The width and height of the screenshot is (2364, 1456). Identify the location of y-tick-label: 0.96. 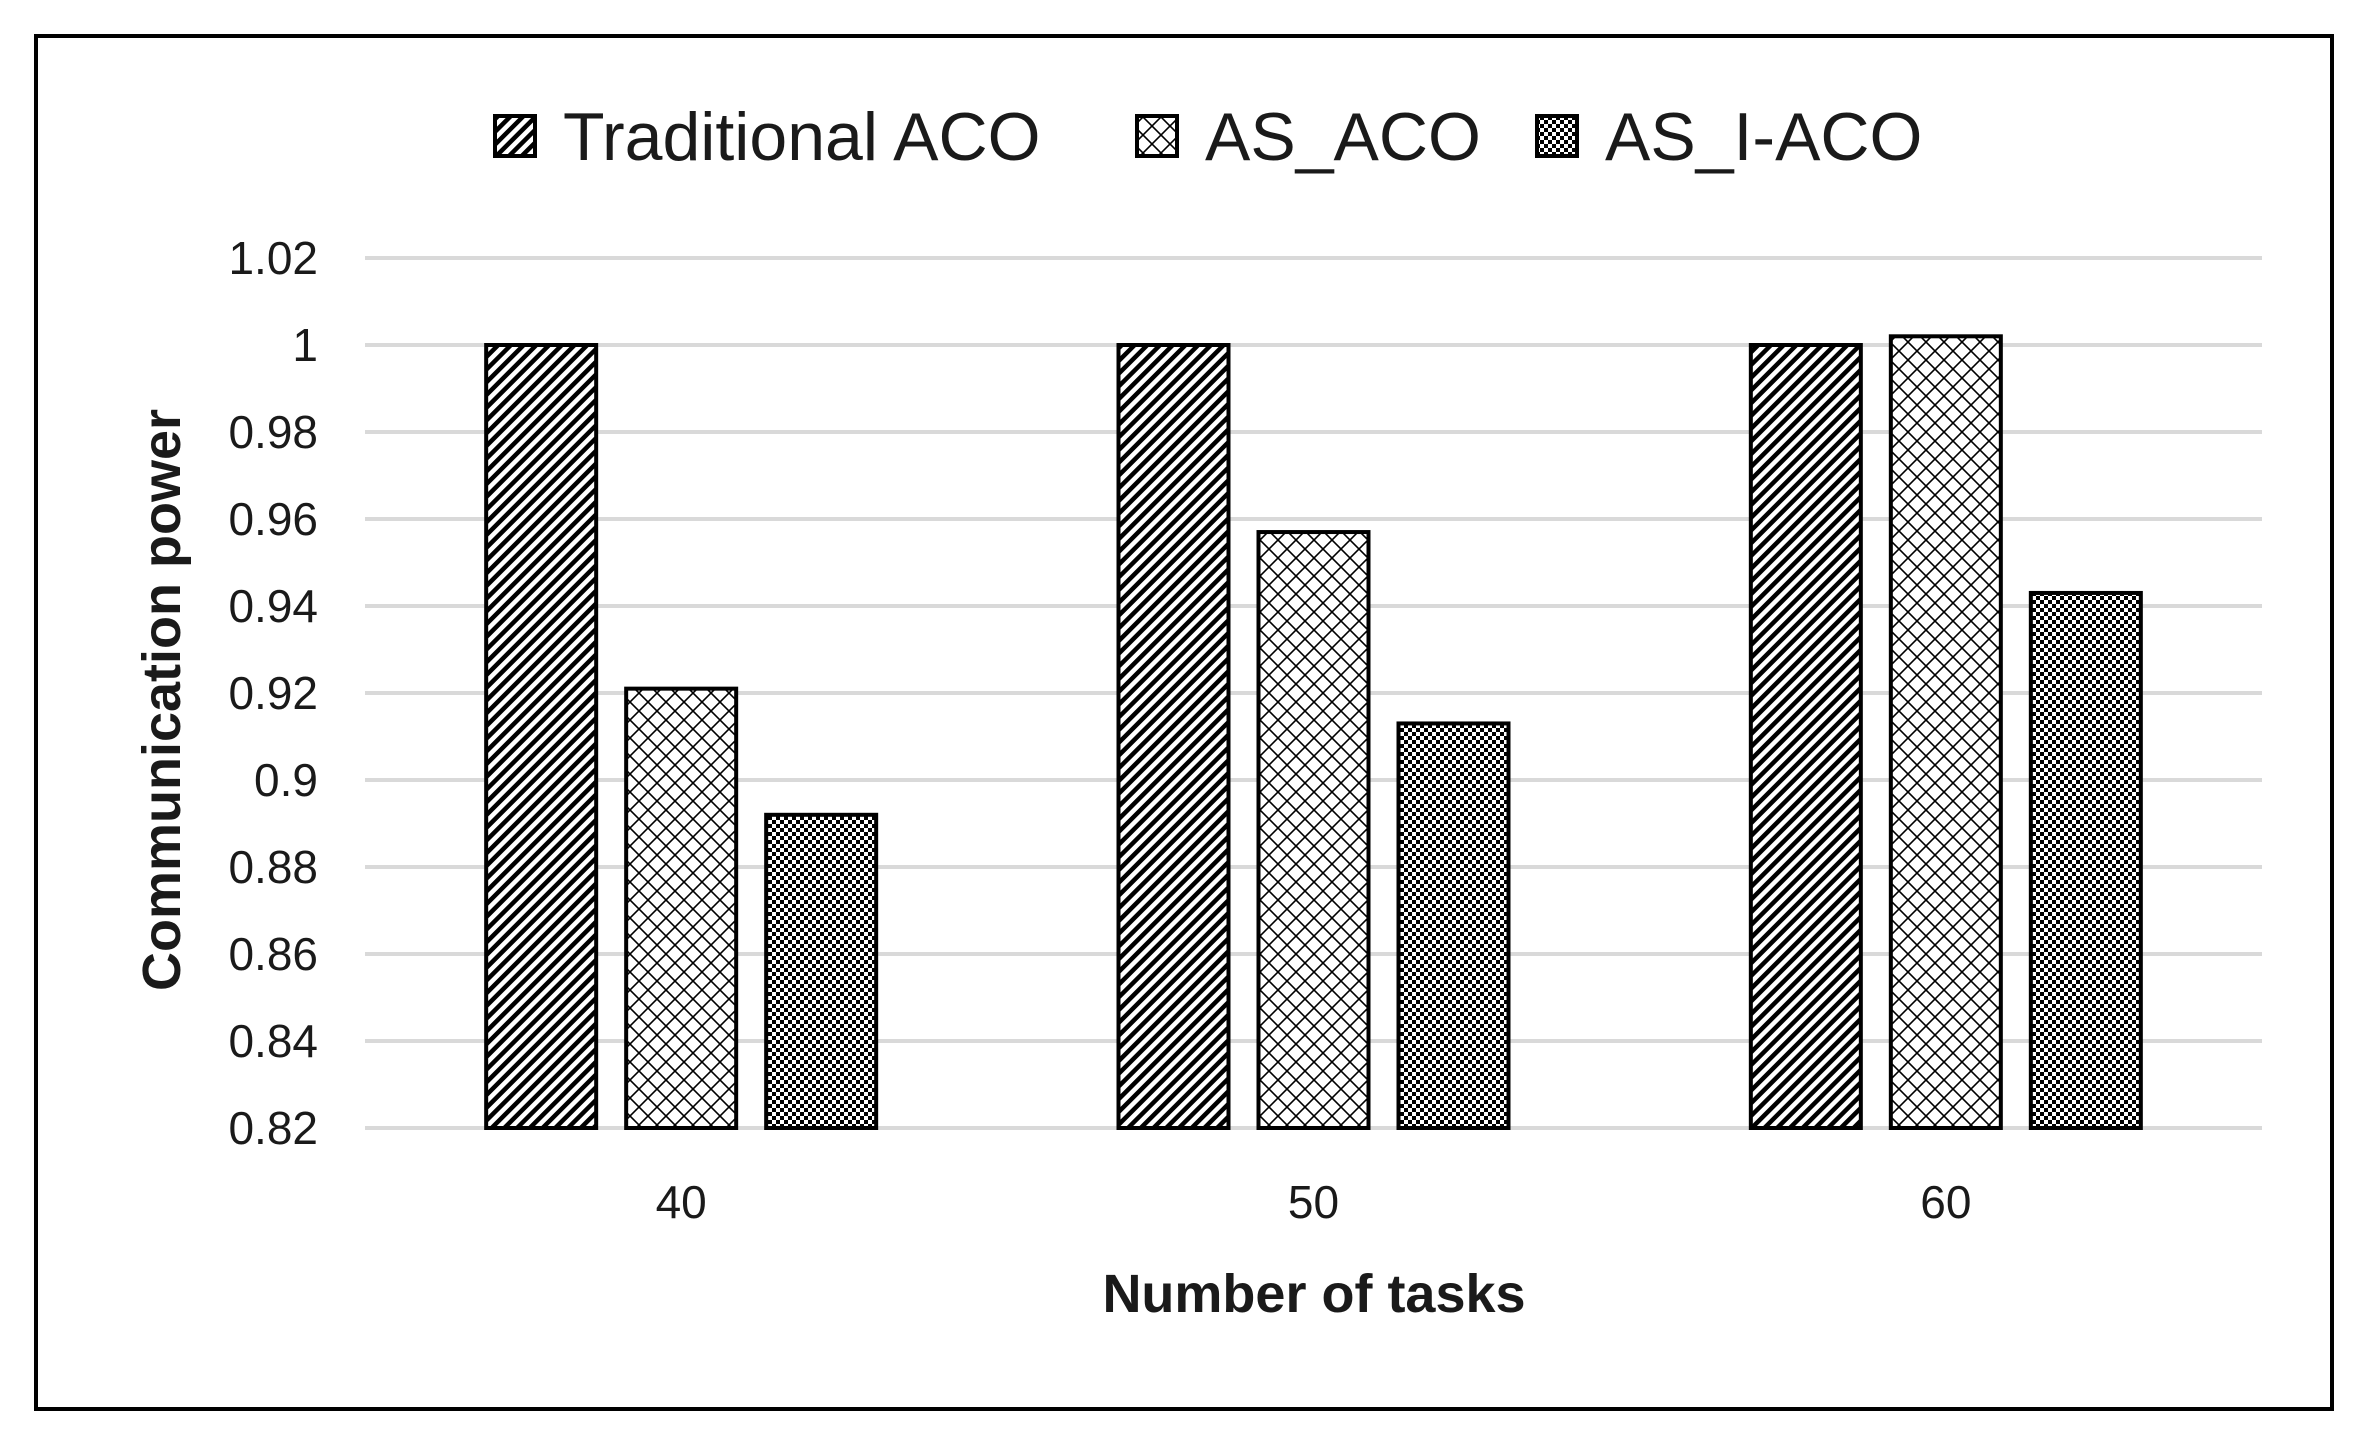
(273, 519).